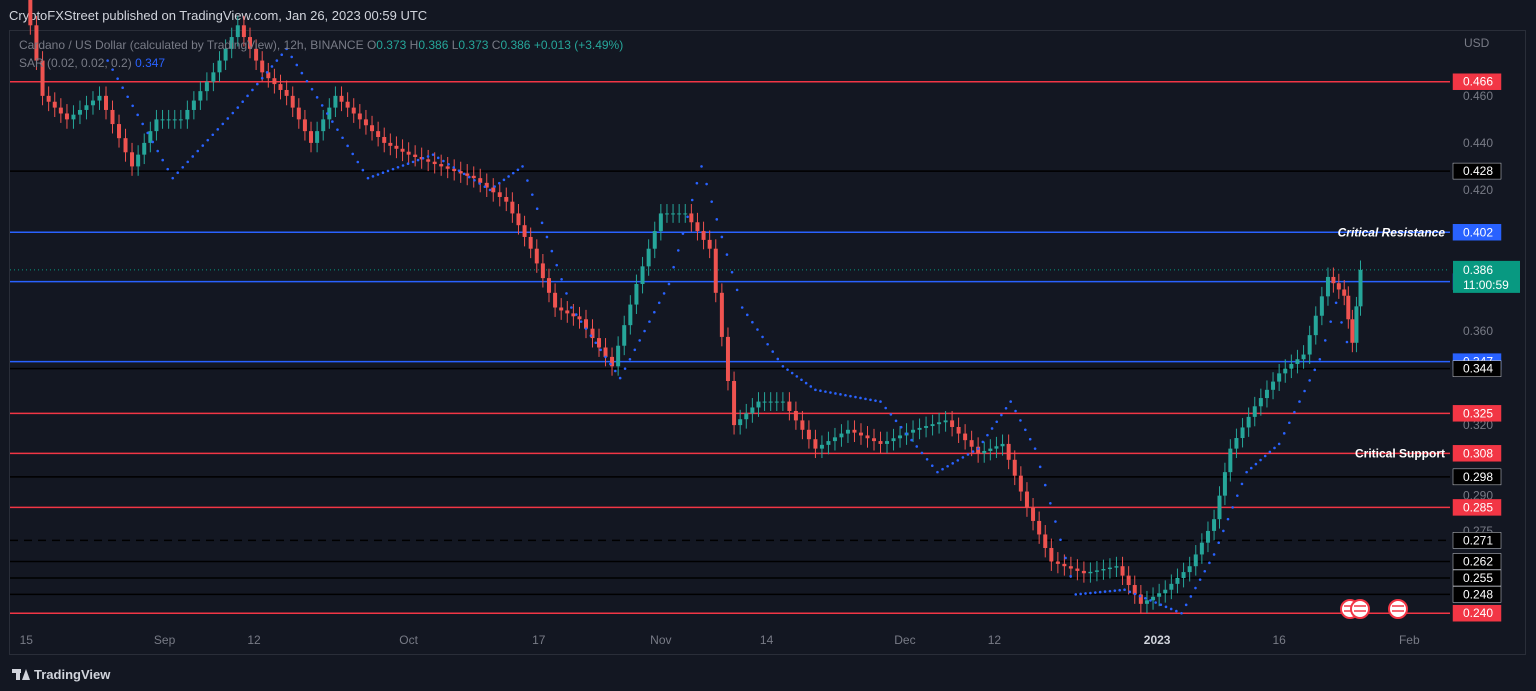  What do you see at coordinates (1360, 609) in the screenshot?
I see `us-flag-event-icon` at bounding box center [1360, 609].